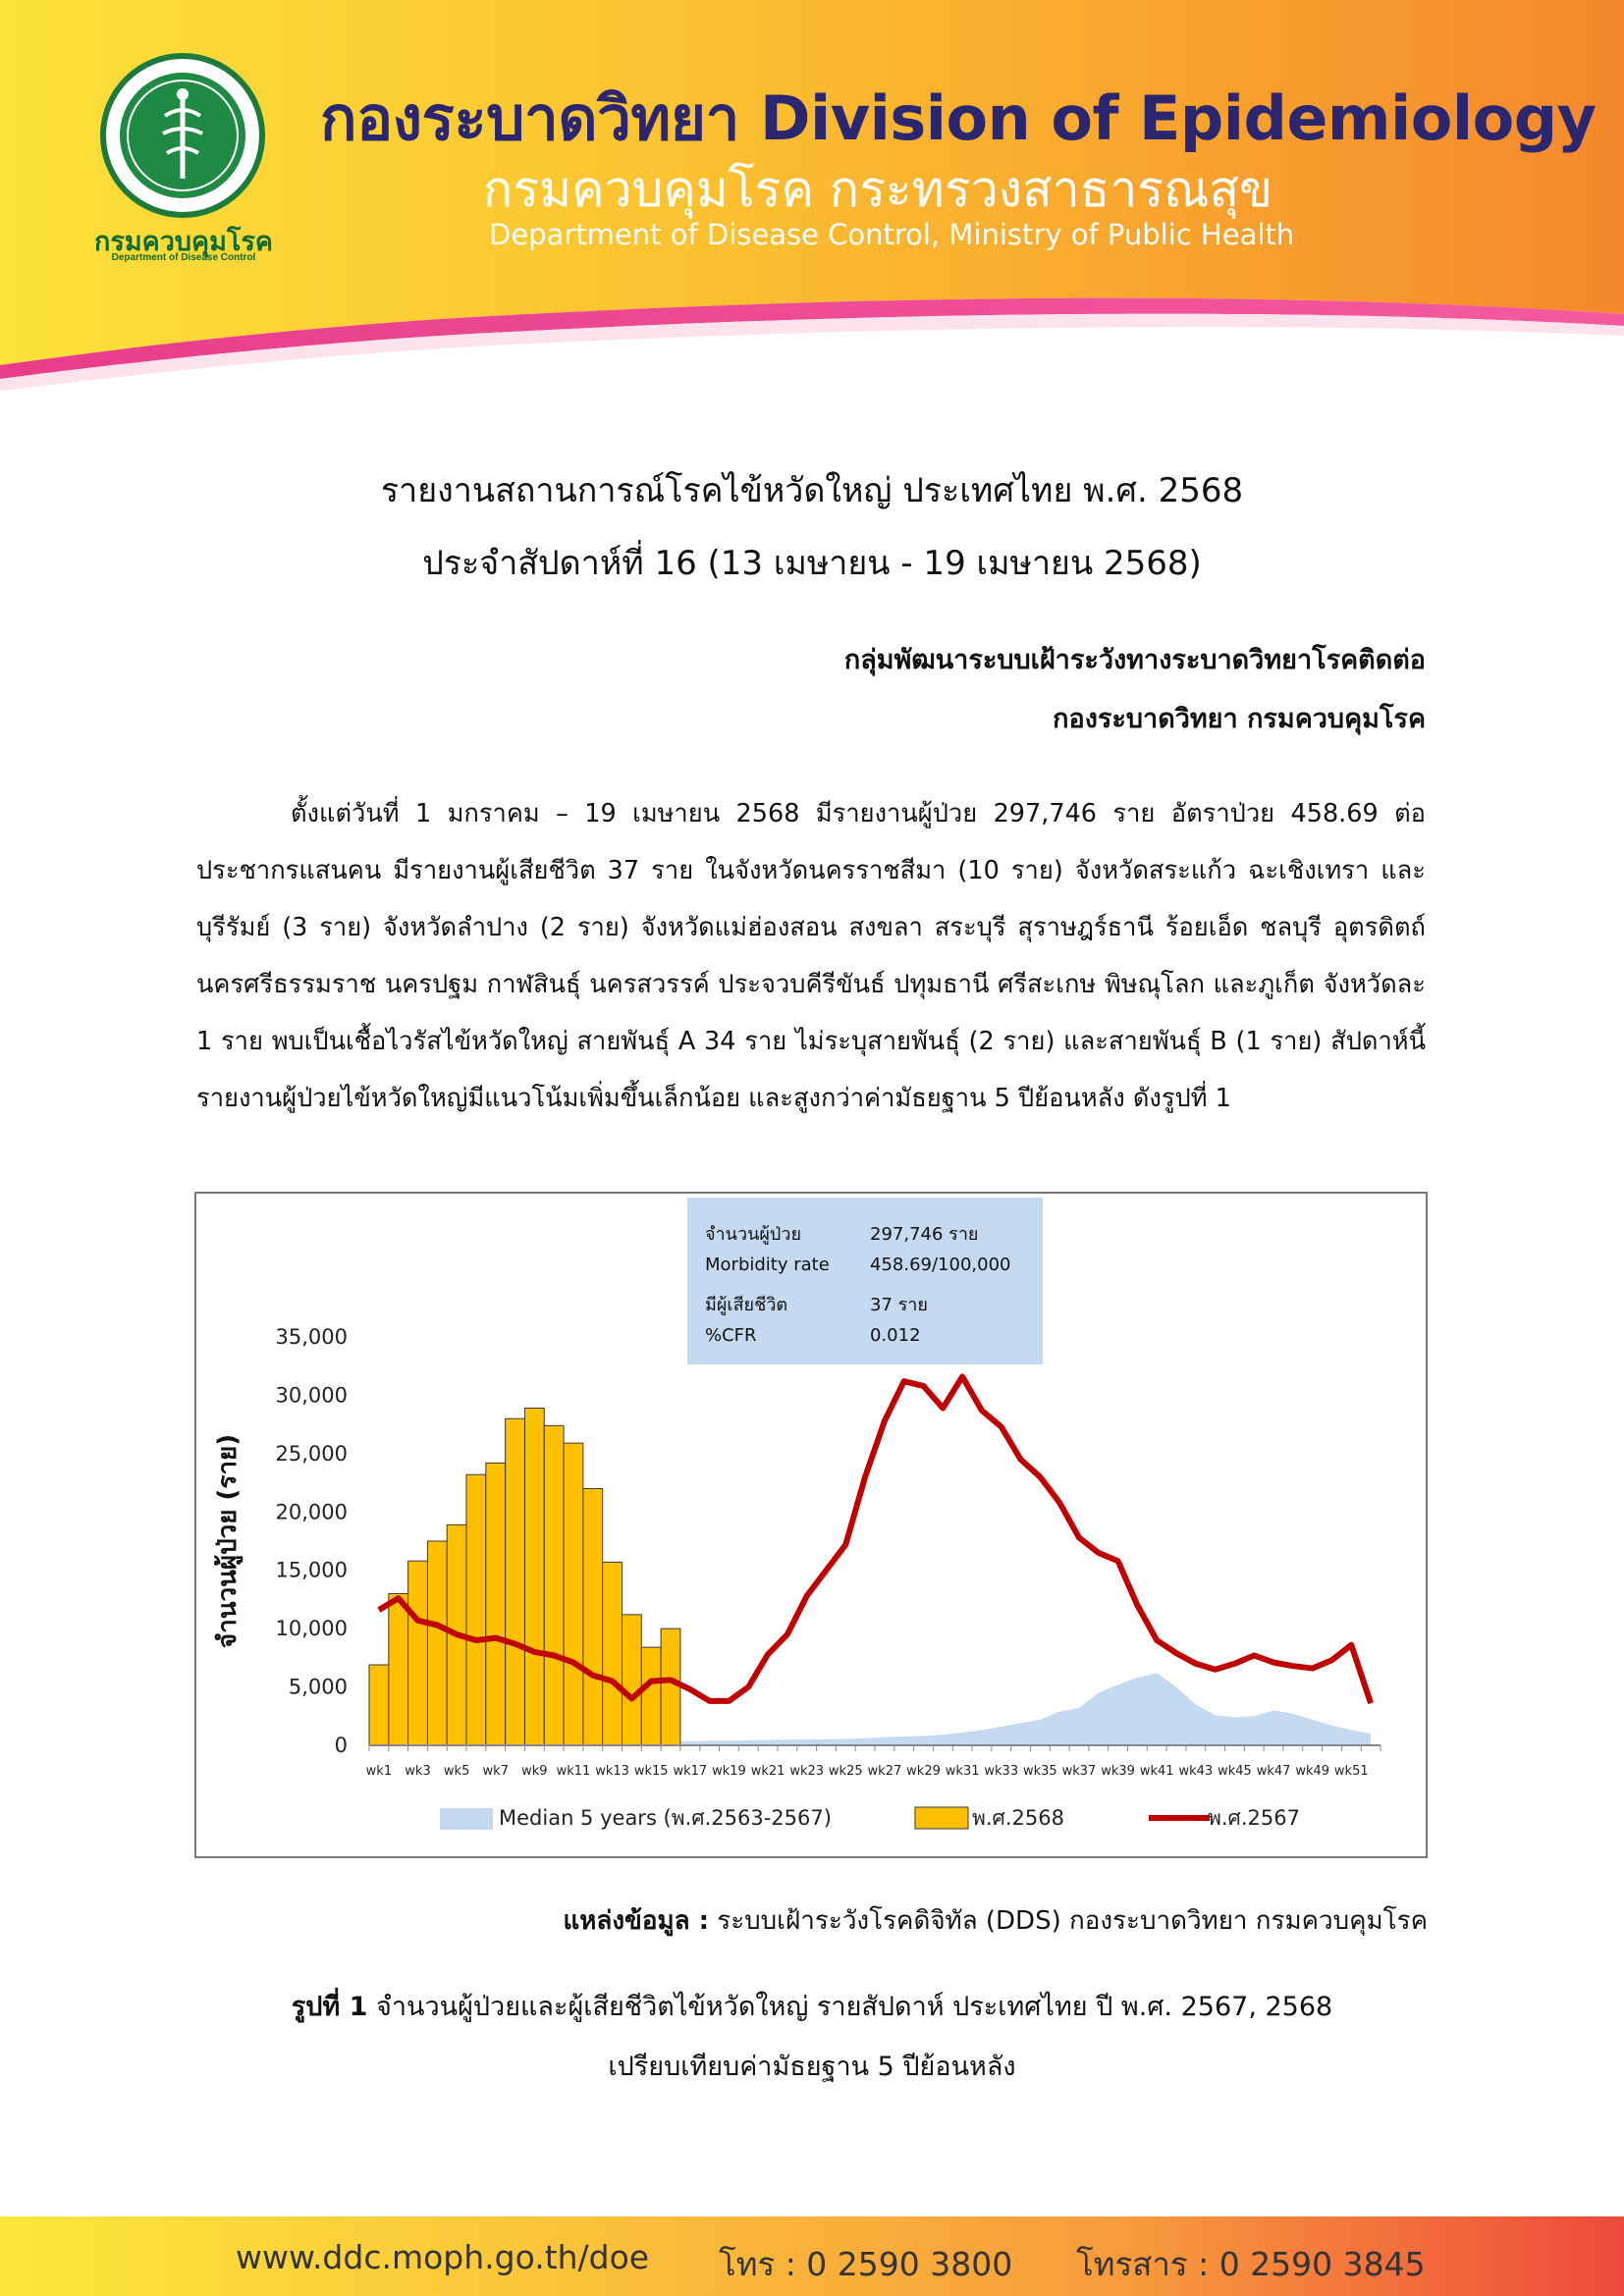  Describe the element at coordinates (923, 1771) in the screenshot. I see `x-tick-label: wk29` at that location.